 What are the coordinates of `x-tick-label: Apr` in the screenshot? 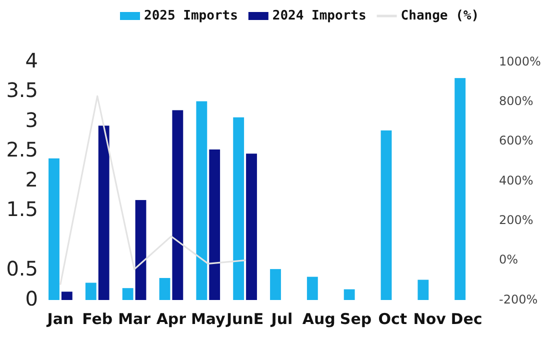 It's located at (171, 319).